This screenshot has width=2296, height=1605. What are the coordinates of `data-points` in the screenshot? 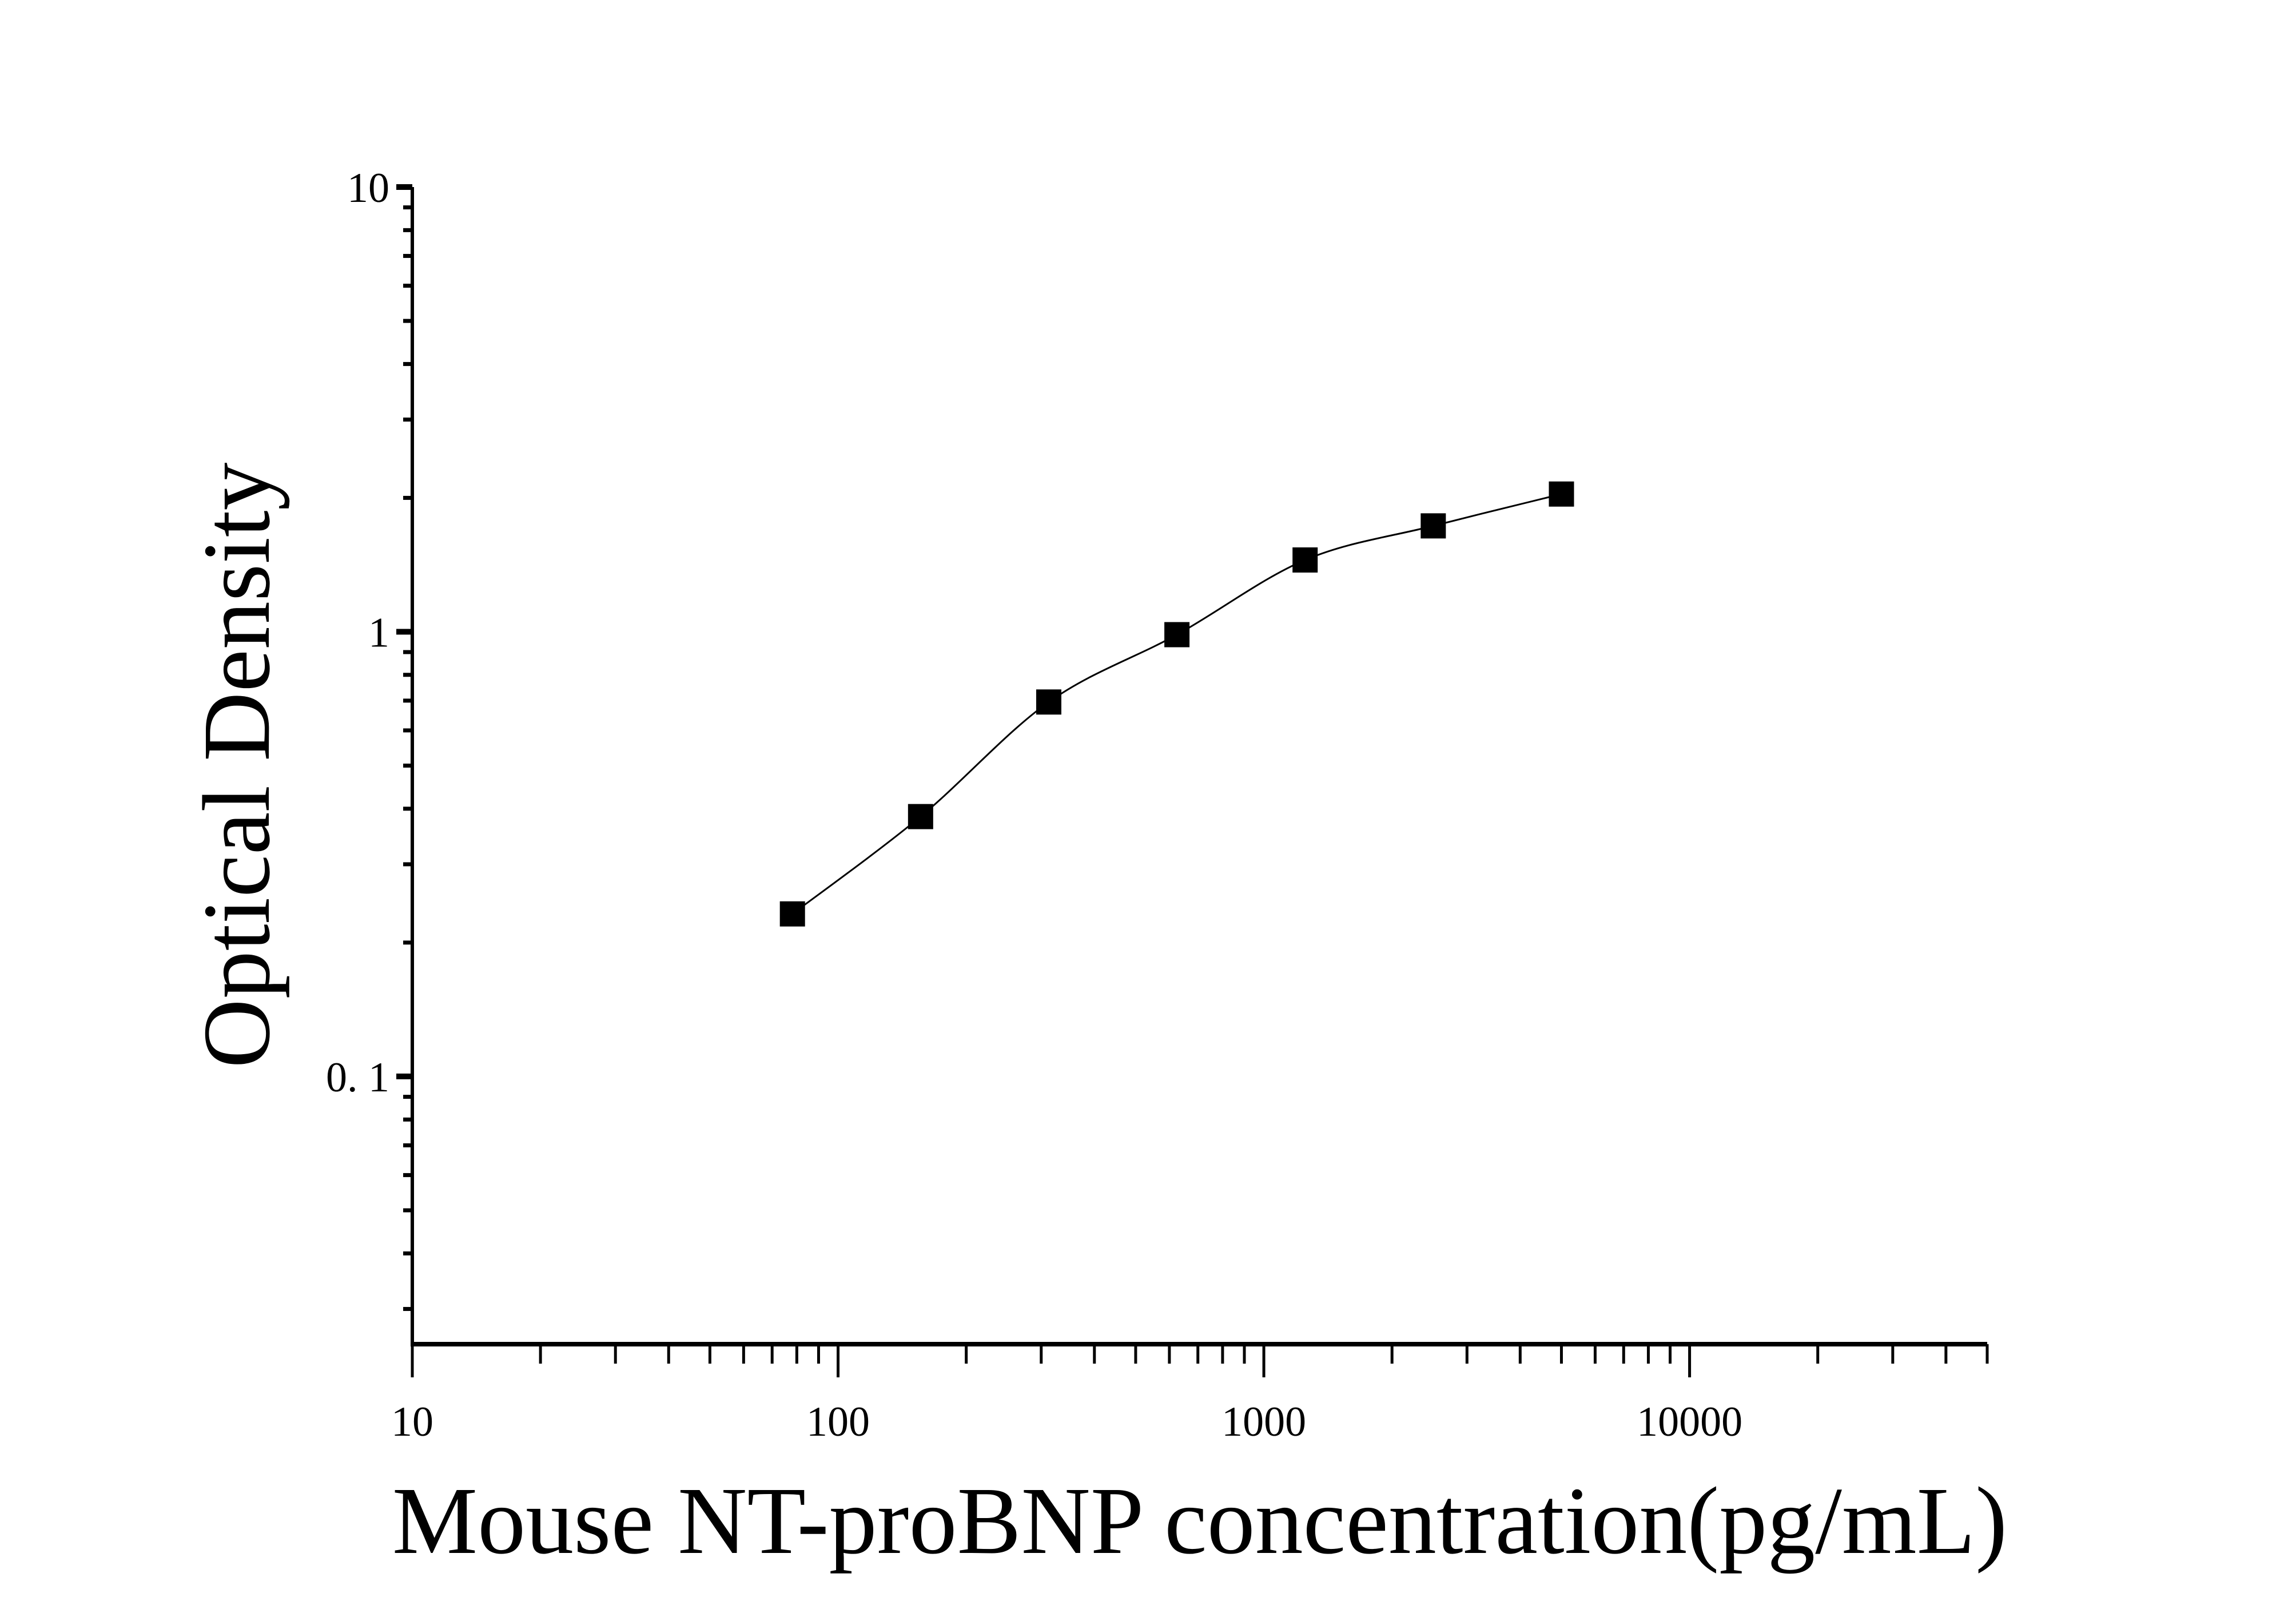 It's located at (1176, 704).